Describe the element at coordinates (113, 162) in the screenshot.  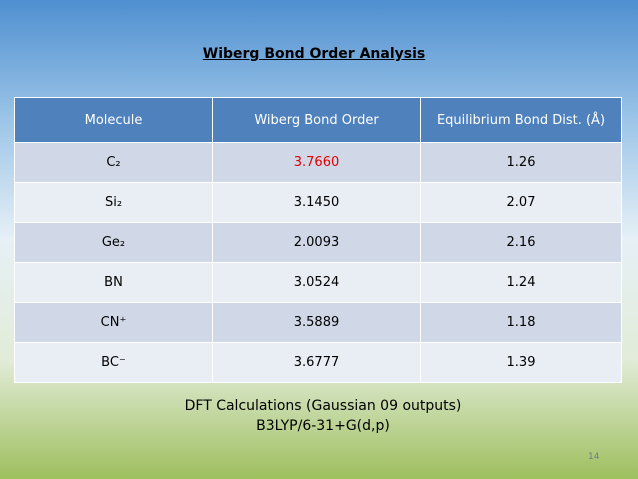
I see `table-cell: C₂` at that location.